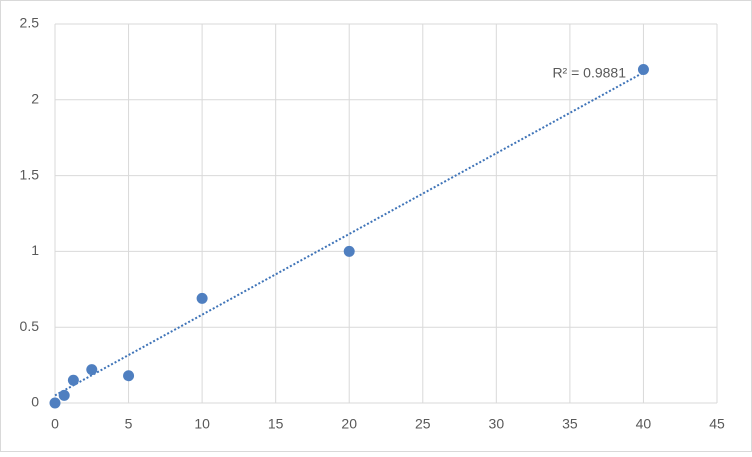 Image resolution: width=752 pixels, height=457 pixels. What do you see at coordinates (30, 174) in the screenshot?
I see `y-tick-label: 1.5` at bounding box center [30, 174].